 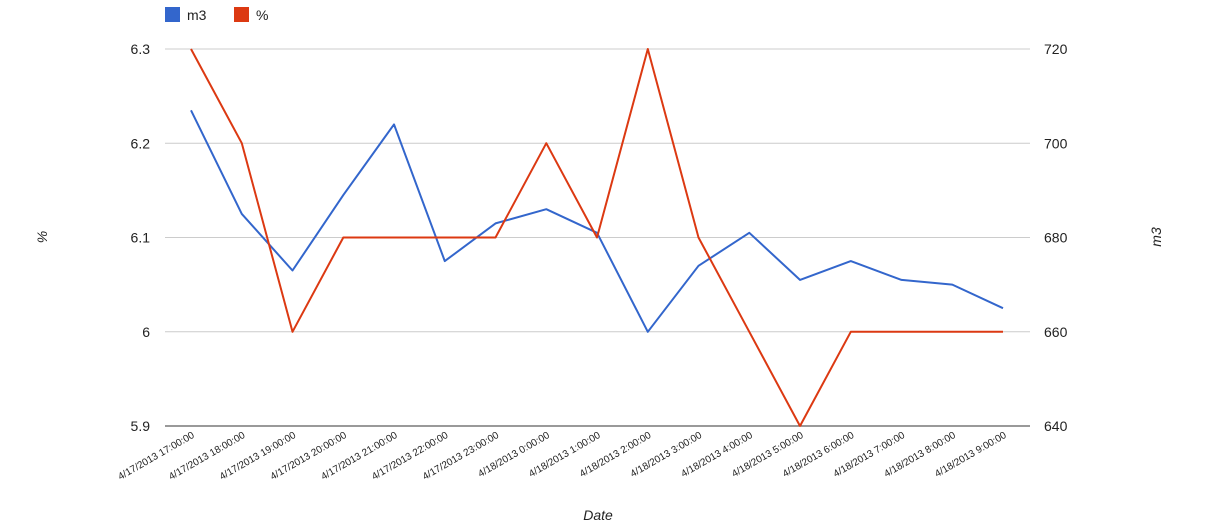 I want to click on right-tick-label: 720, so click(x=1056, y=49).